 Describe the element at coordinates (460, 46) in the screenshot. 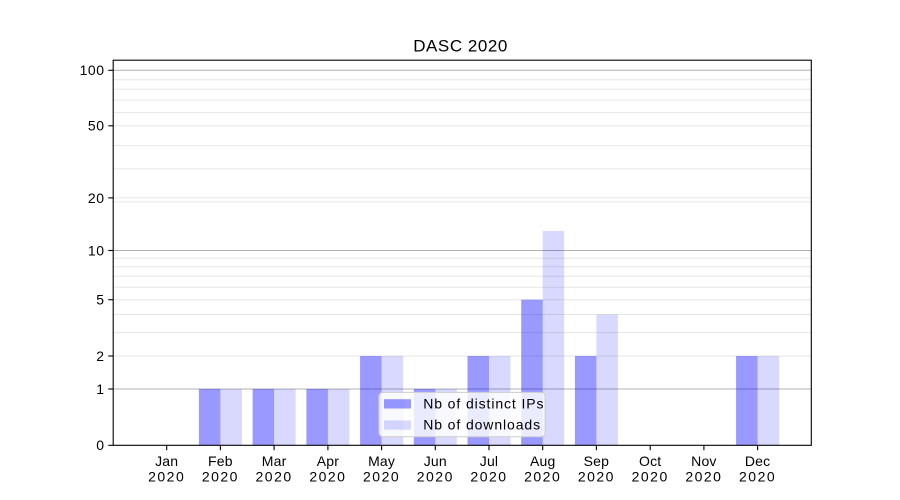

I see `svg-text: DASC 2020` at that location.